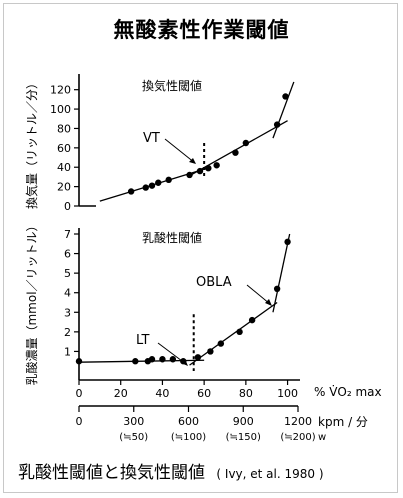 This screenshot has width=403, height=498. What do you see at coordinates (133, 437) in the screenshot?
I see `watt-tick-label: (≒50)` at bounding box center [133, 437].